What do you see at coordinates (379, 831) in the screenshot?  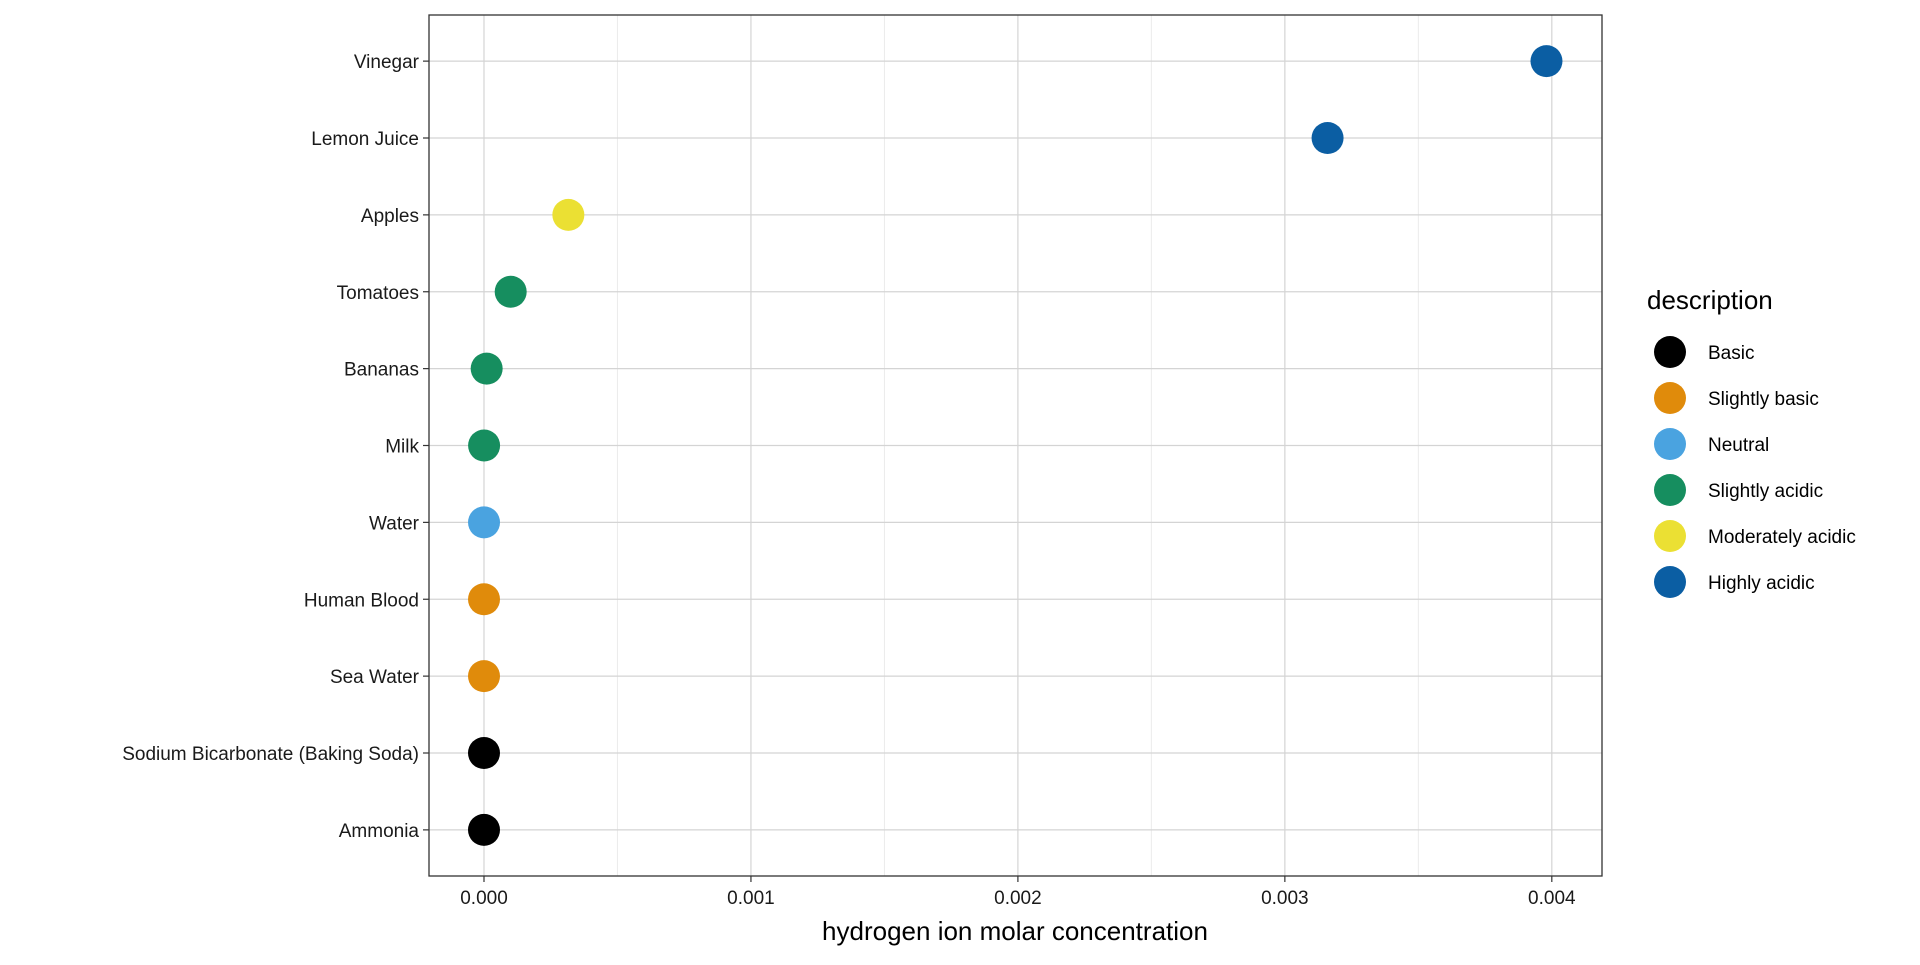 I see `y-tick-label: Ammonia` at bounding box center [379, 831].